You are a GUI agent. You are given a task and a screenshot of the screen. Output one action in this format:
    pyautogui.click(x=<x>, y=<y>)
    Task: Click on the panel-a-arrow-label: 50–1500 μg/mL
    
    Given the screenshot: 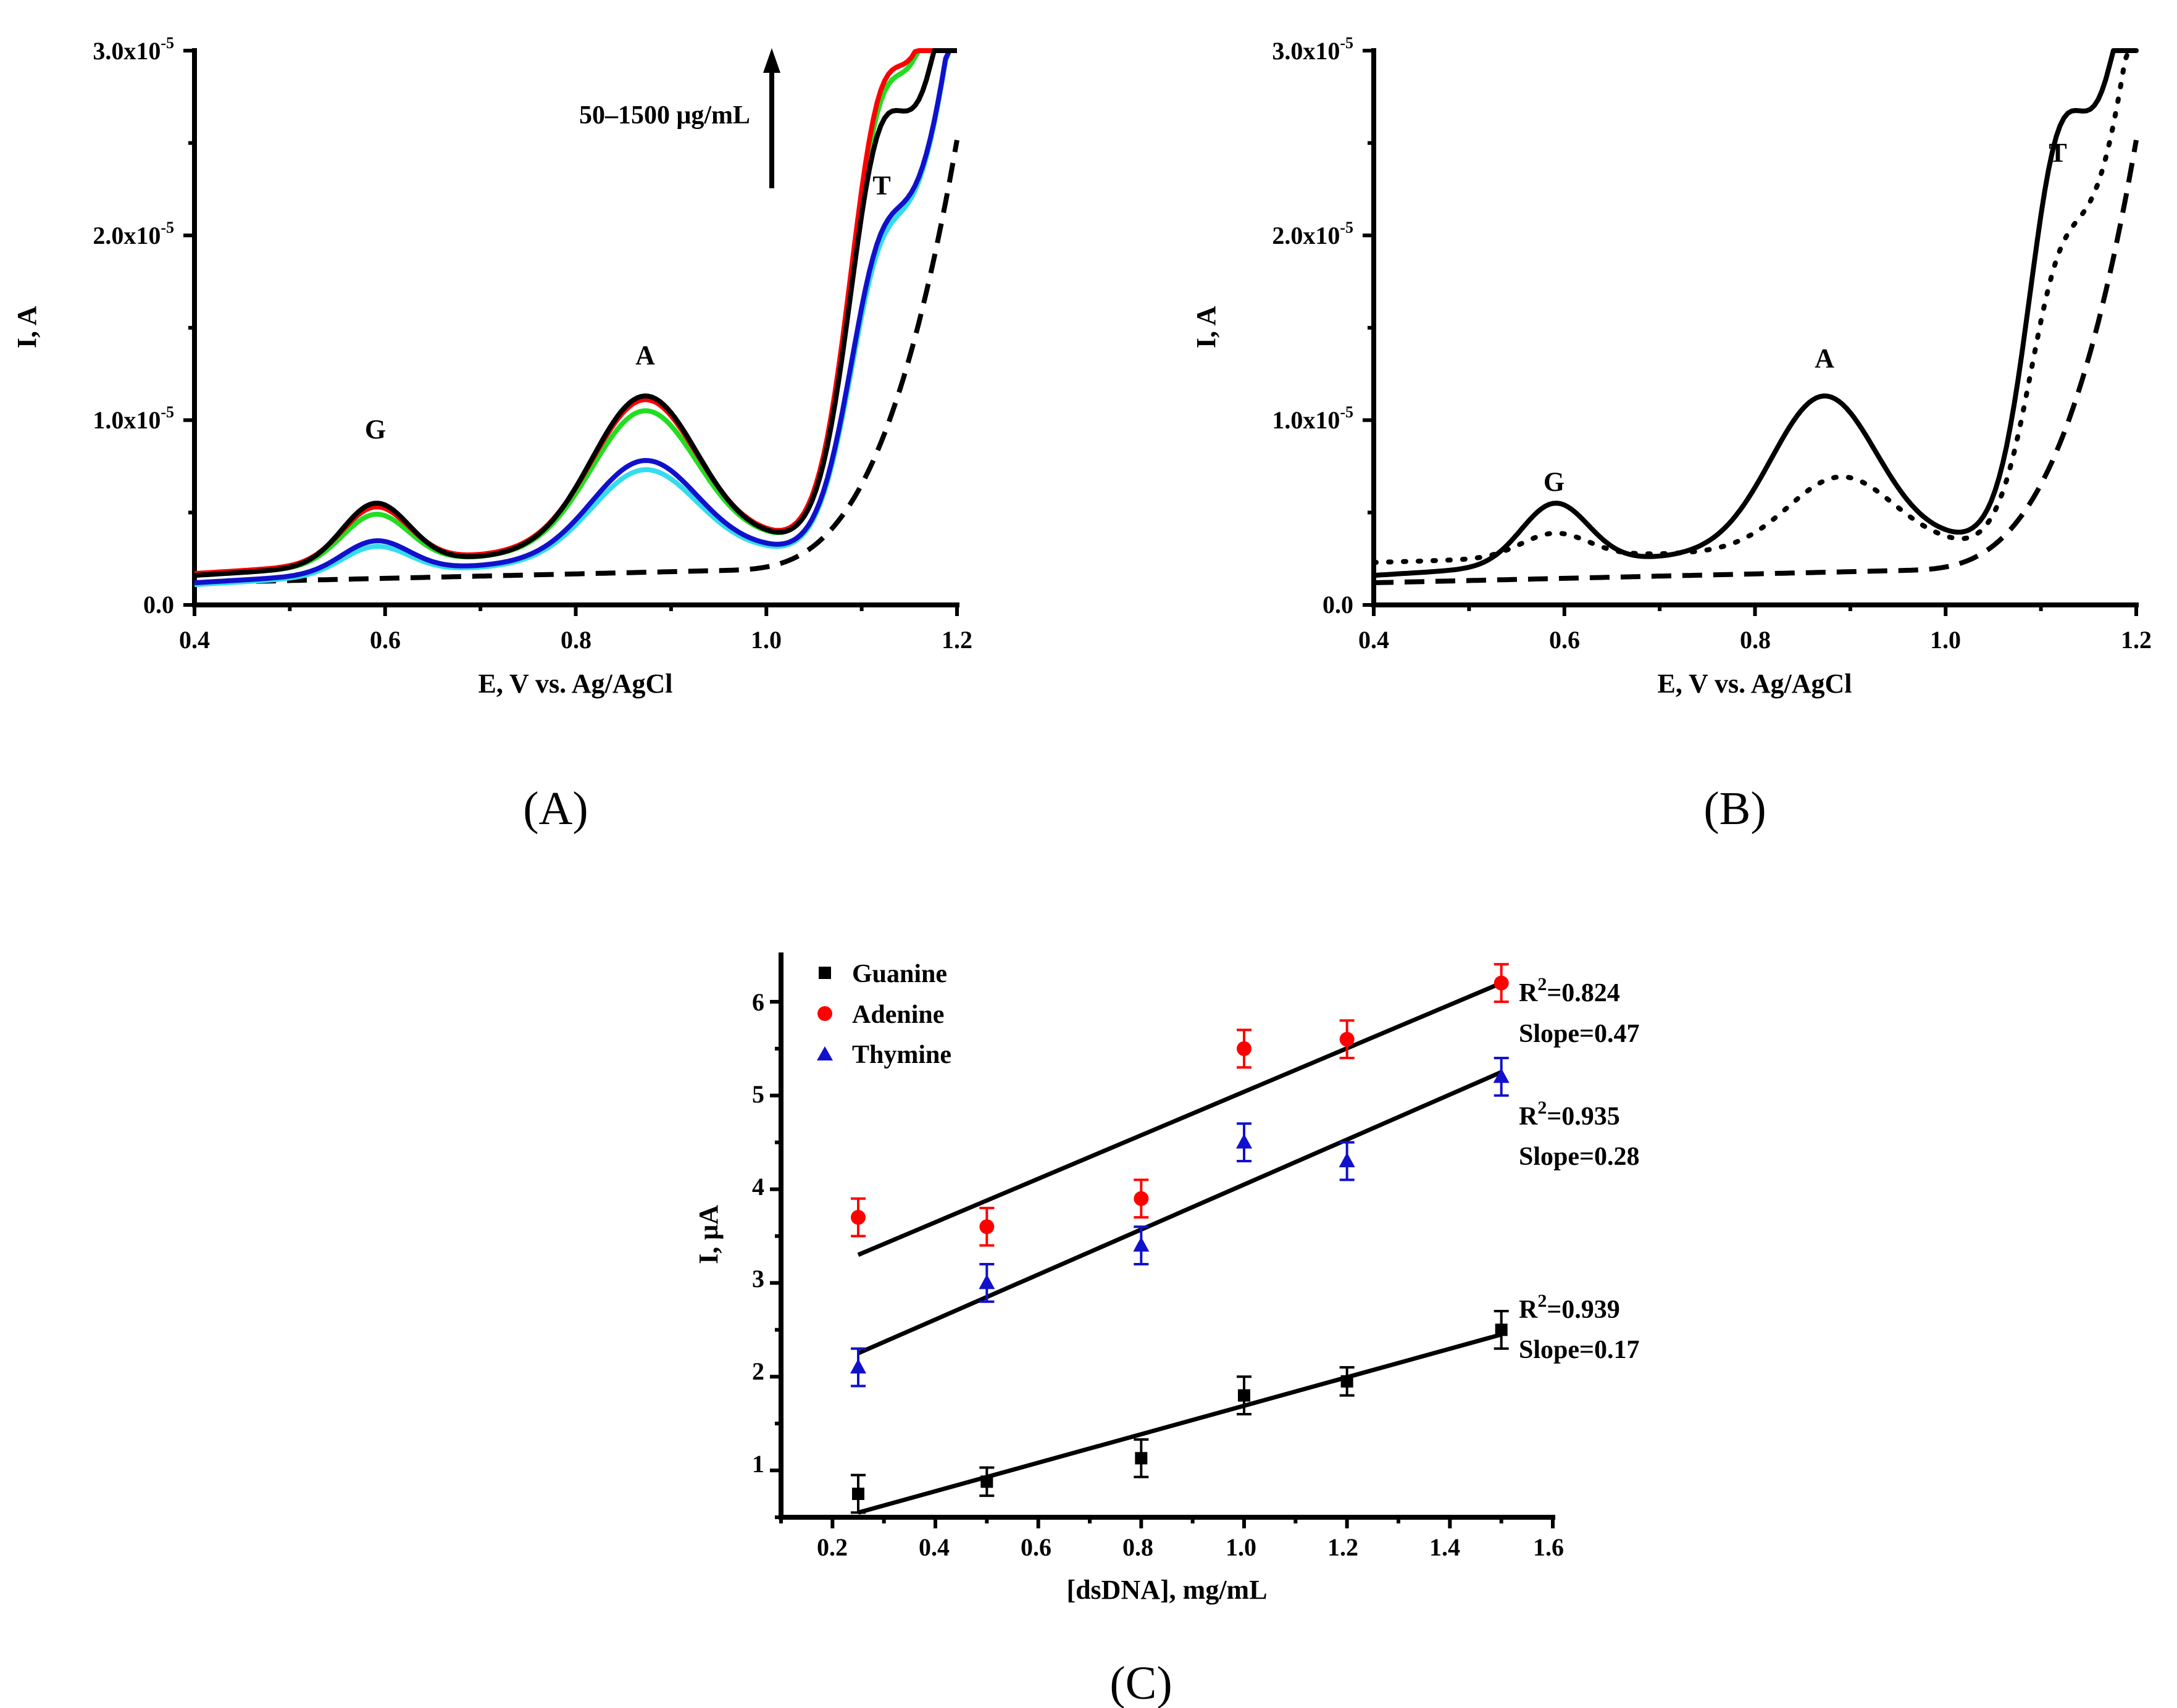 What is the action you would take?
    pyautogui.click(x=664, y=115)
    